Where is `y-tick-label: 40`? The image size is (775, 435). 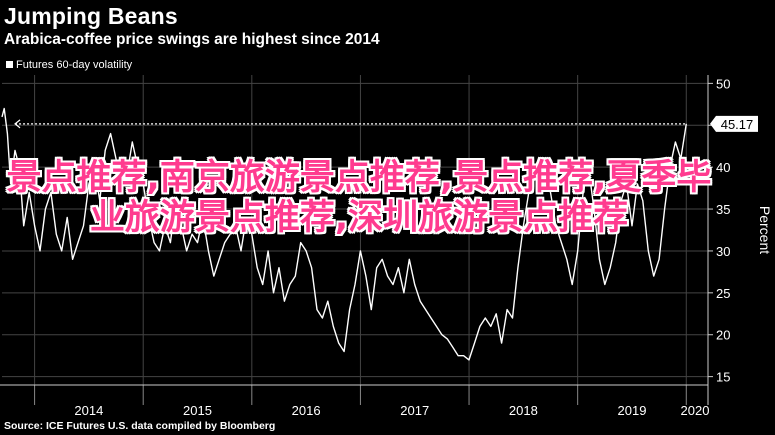 y-tick-label: 40 is located at coordinates (723, 167).